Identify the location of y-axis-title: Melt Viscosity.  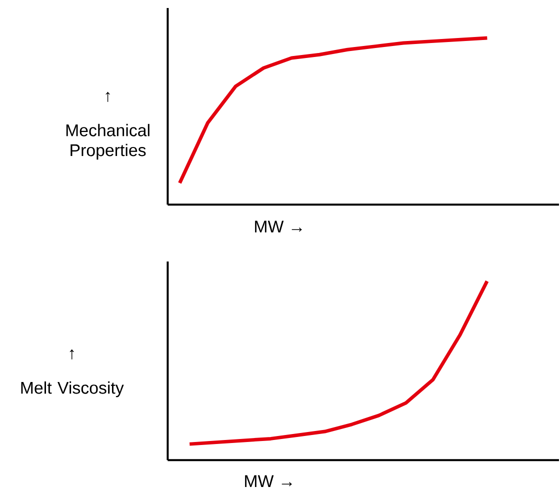
(72, 390).